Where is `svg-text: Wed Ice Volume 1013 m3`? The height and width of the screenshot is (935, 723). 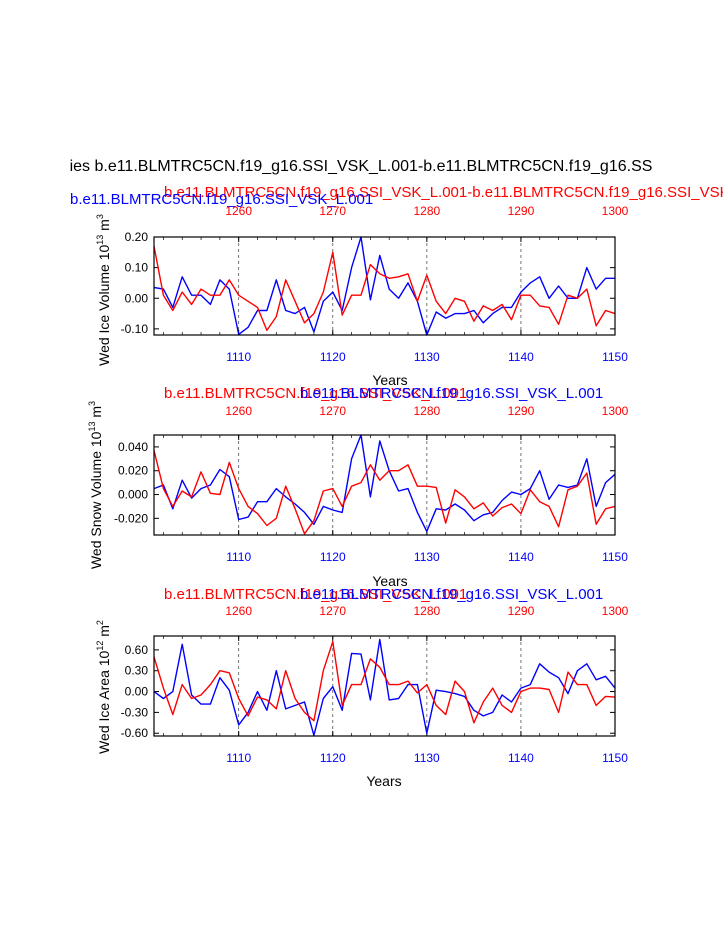 svg-text: Wed Ice Volume 1013 m3 is located at coordinates (103, 290).